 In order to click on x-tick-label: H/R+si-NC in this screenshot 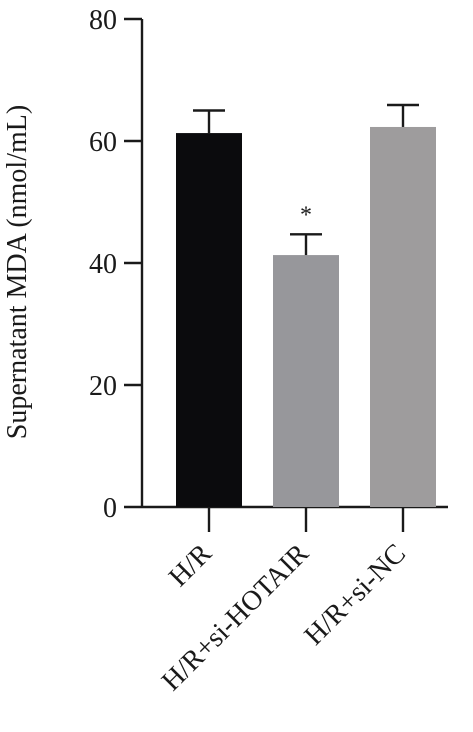, I will do `click(355, 594)`.